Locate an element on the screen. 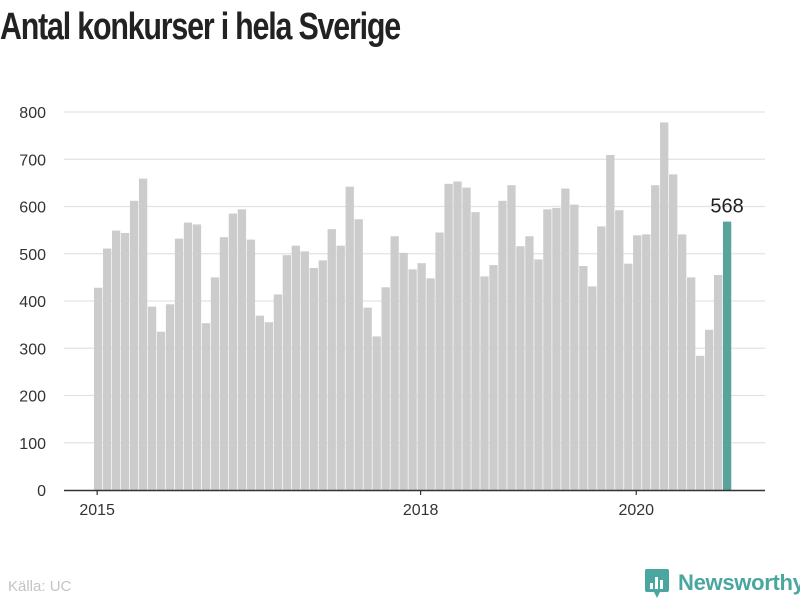 Image resolution: width=800 pixels, height=600 pixels. x-tick-label: 2015 is located at coordinates (97, 510).